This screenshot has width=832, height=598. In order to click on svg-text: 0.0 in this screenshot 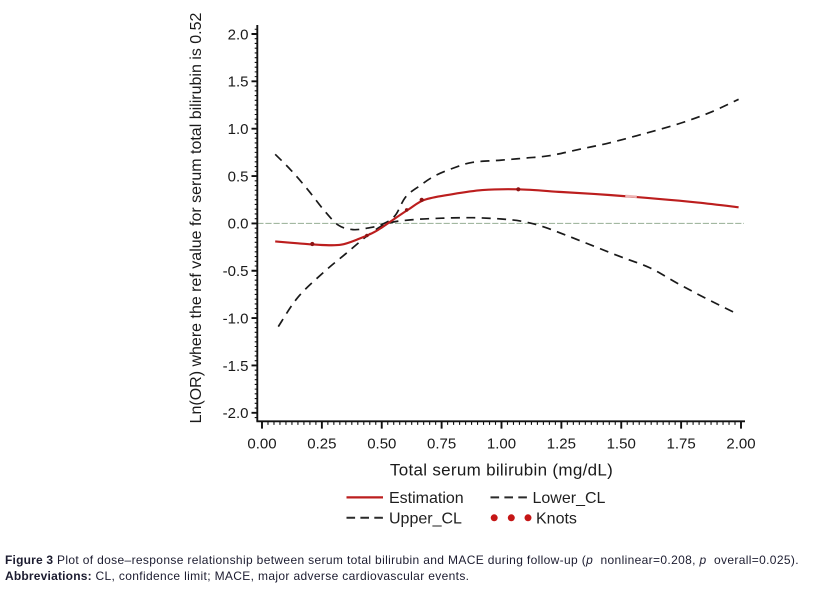, I will do `click(238, 224)`.